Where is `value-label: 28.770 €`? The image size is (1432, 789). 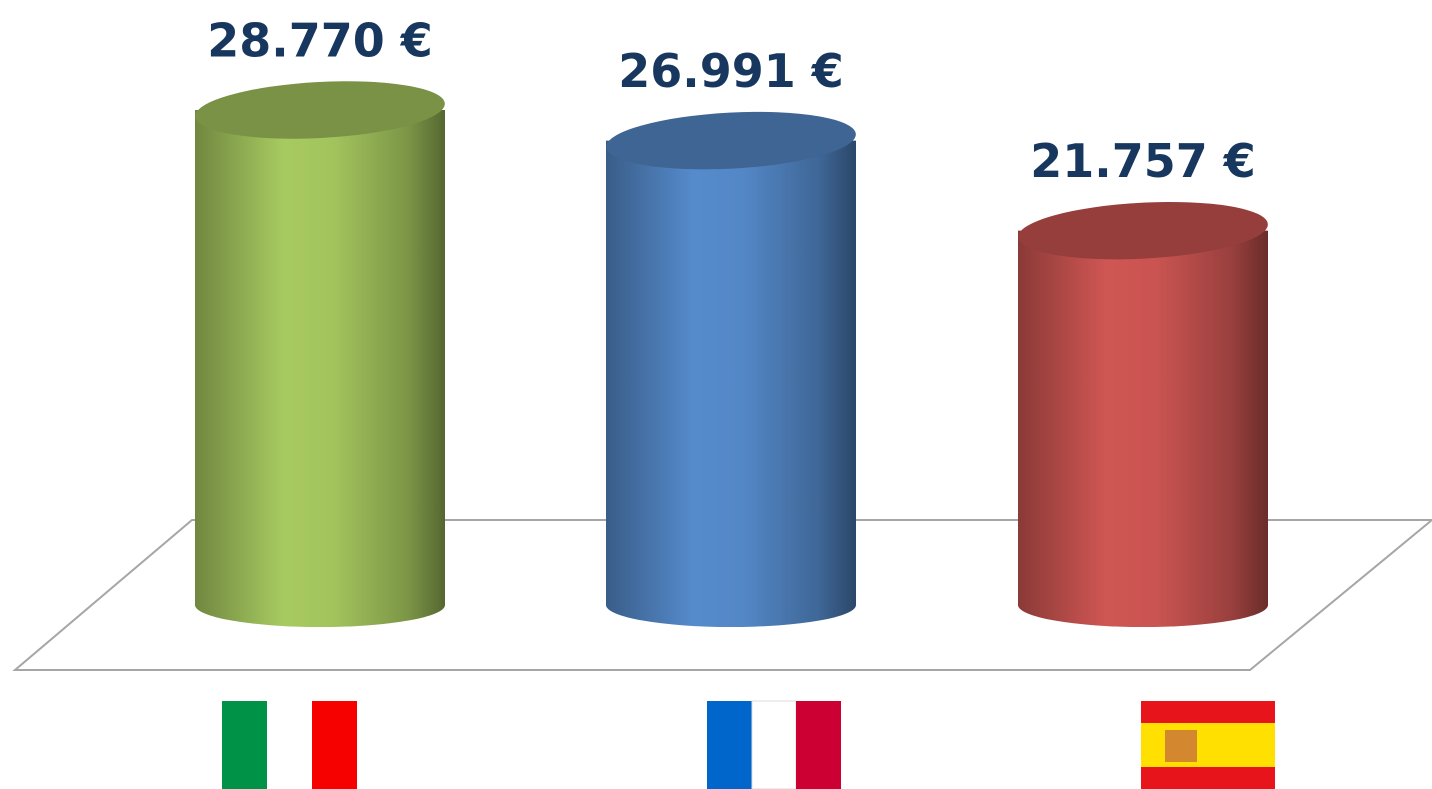
value-label: 28.770 € is located at coordinates (320, 41).